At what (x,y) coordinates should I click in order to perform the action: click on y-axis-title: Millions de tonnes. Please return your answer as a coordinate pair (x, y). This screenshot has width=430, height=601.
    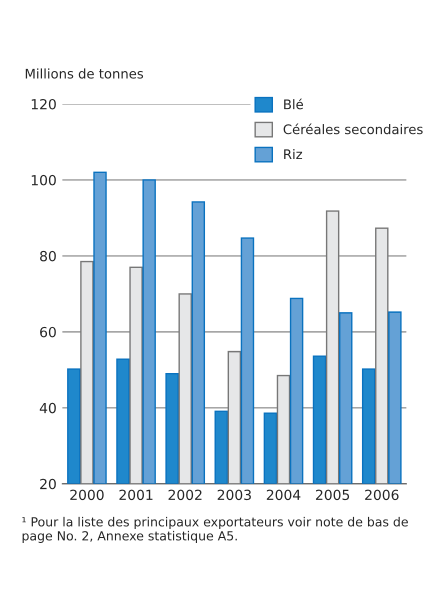
    Looking at the image, I should click on (85, 73).